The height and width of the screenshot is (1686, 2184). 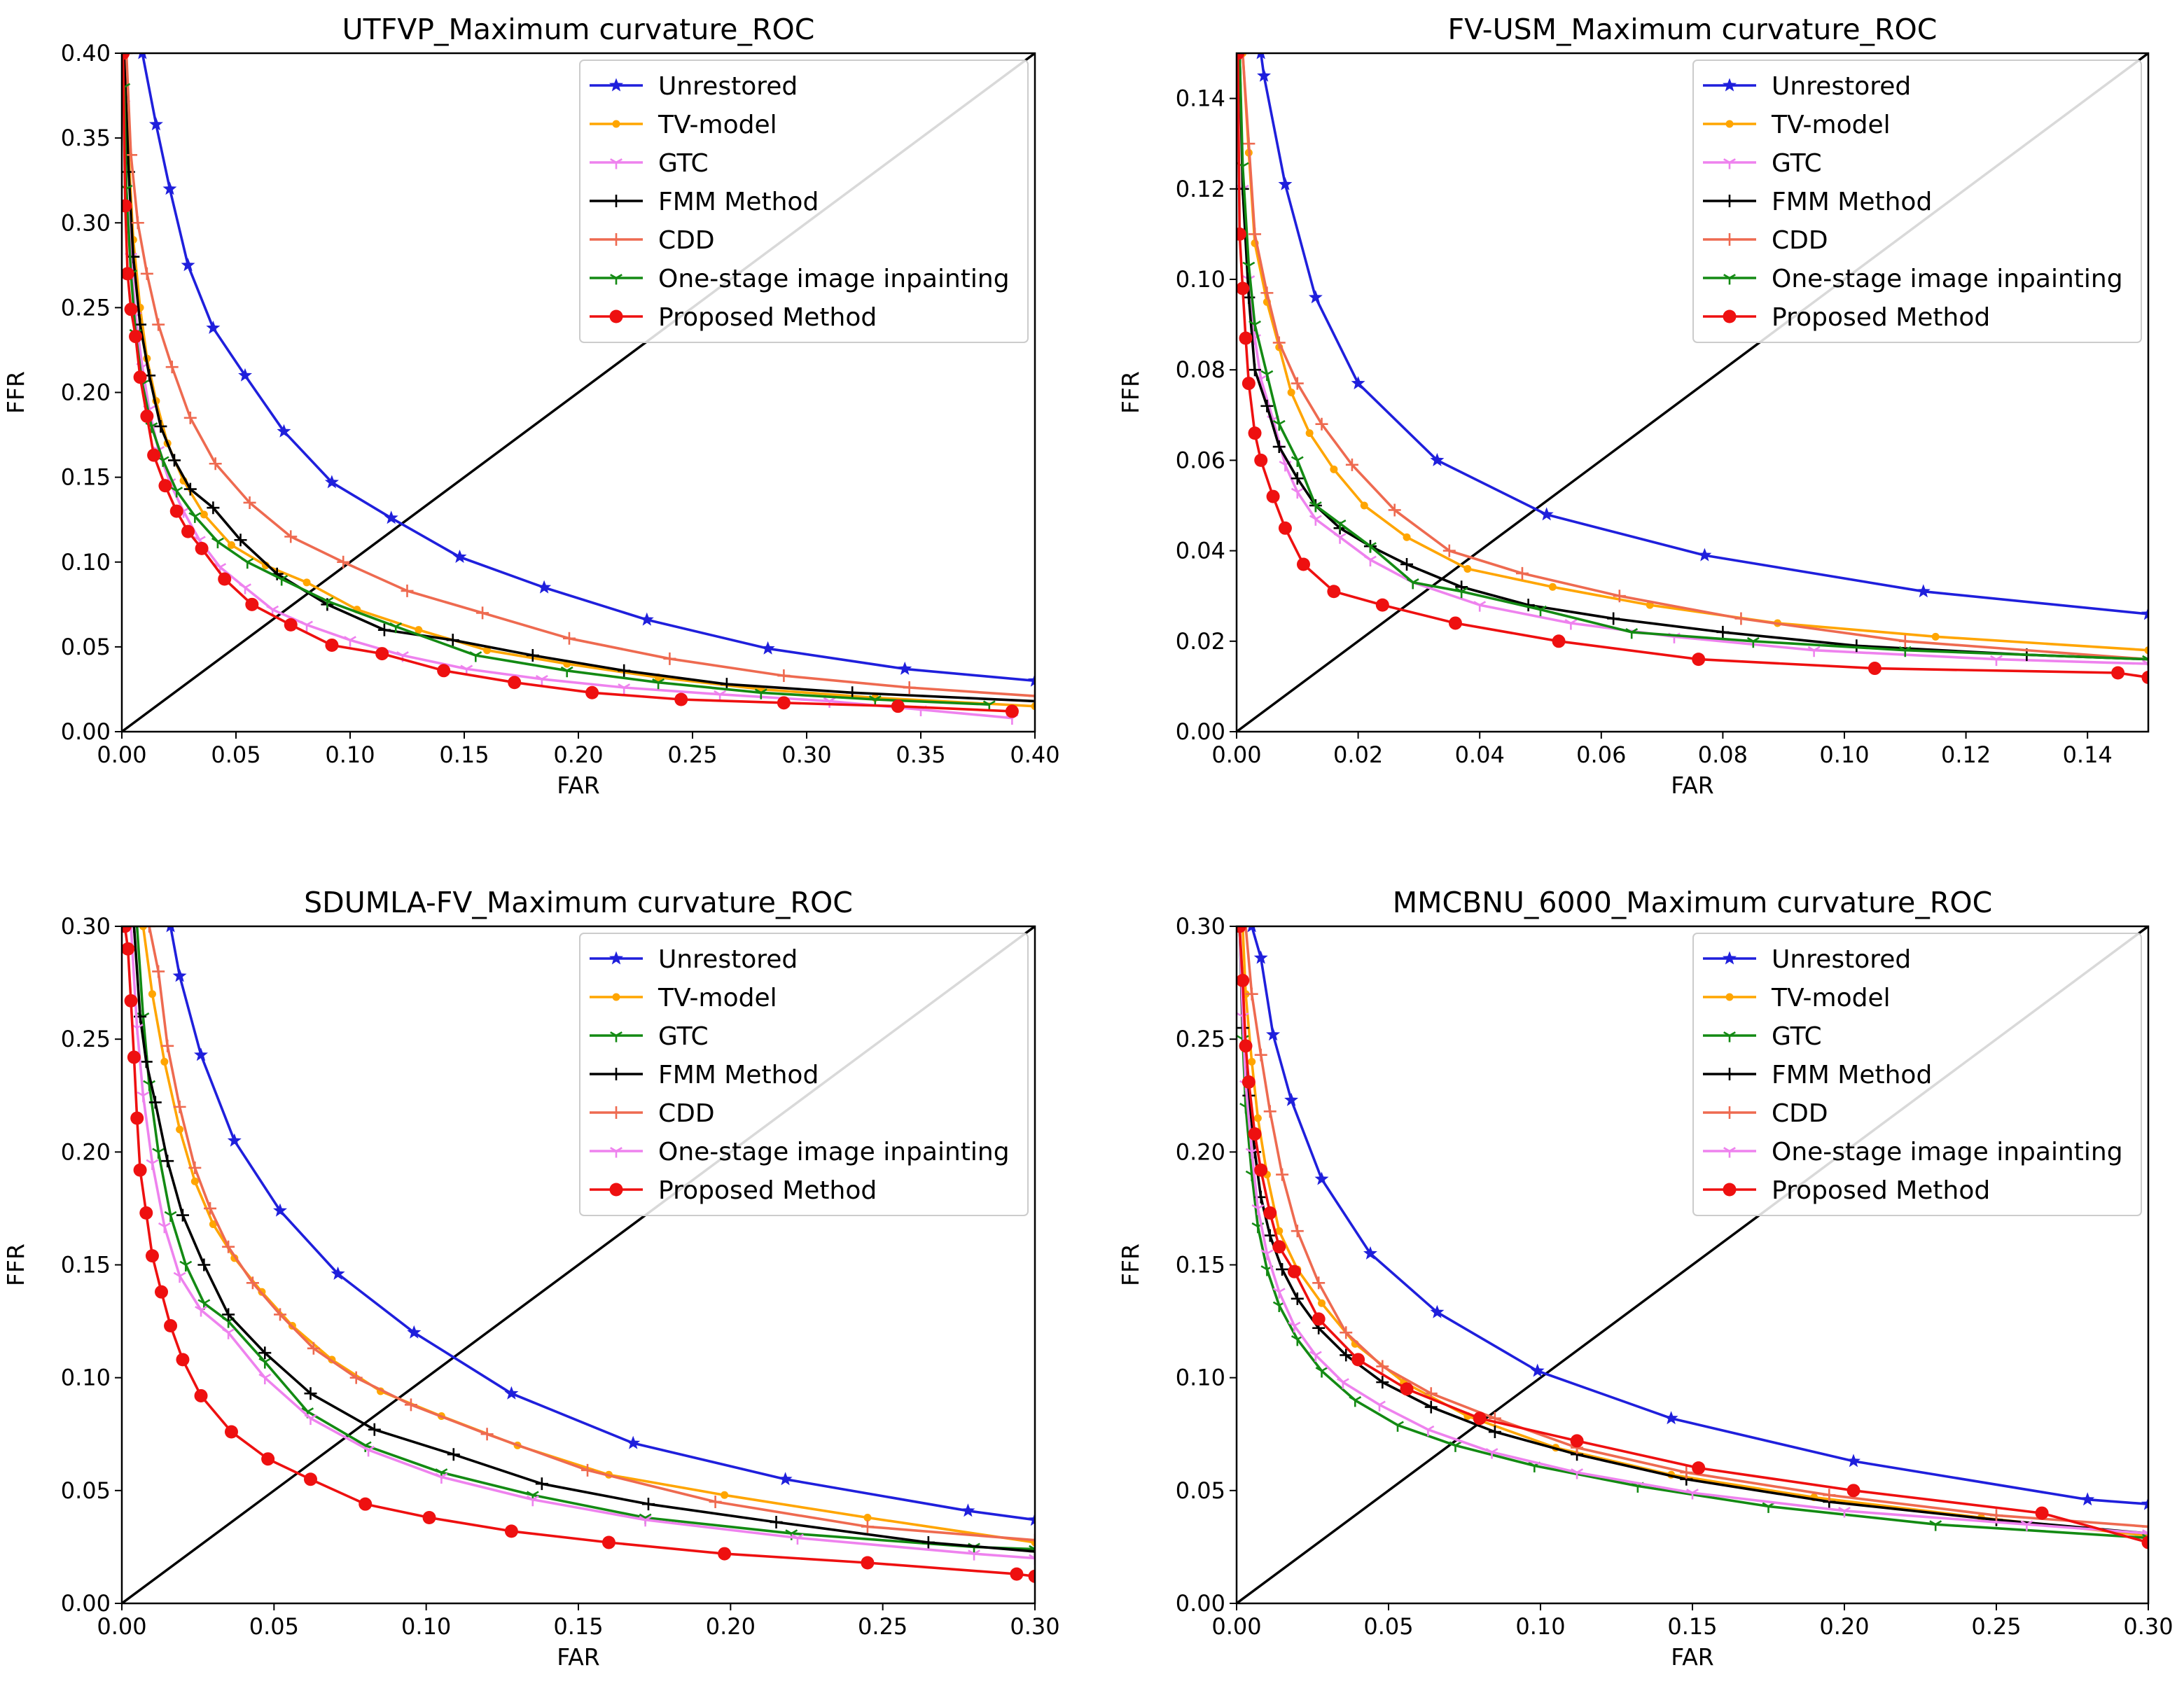 What do you see at coordinates (1917, 1074) in the screenshot?
I see `legend-box` at bounding box center [1917, 1074].